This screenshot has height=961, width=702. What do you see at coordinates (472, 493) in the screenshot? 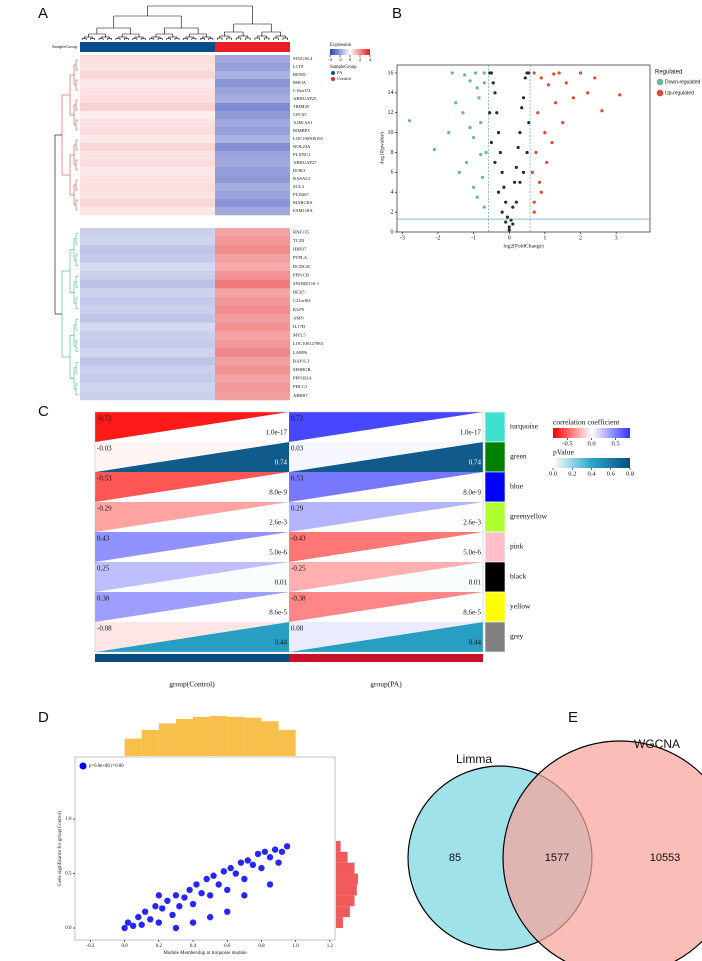
I see `p-value-label: 8.0e-9` at bounding box center [472, 493].